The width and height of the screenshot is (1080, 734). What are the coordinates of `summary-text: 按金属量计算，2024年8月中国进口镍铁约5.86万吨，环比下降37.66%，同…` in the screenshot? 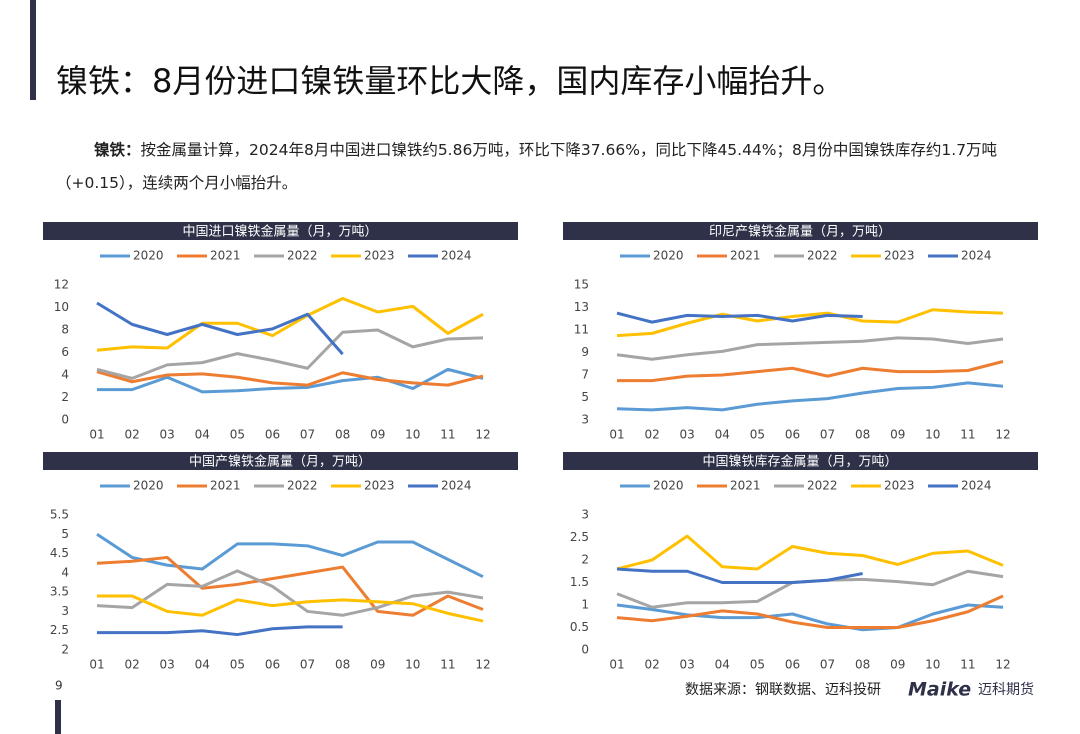 It's located at (527, 166).